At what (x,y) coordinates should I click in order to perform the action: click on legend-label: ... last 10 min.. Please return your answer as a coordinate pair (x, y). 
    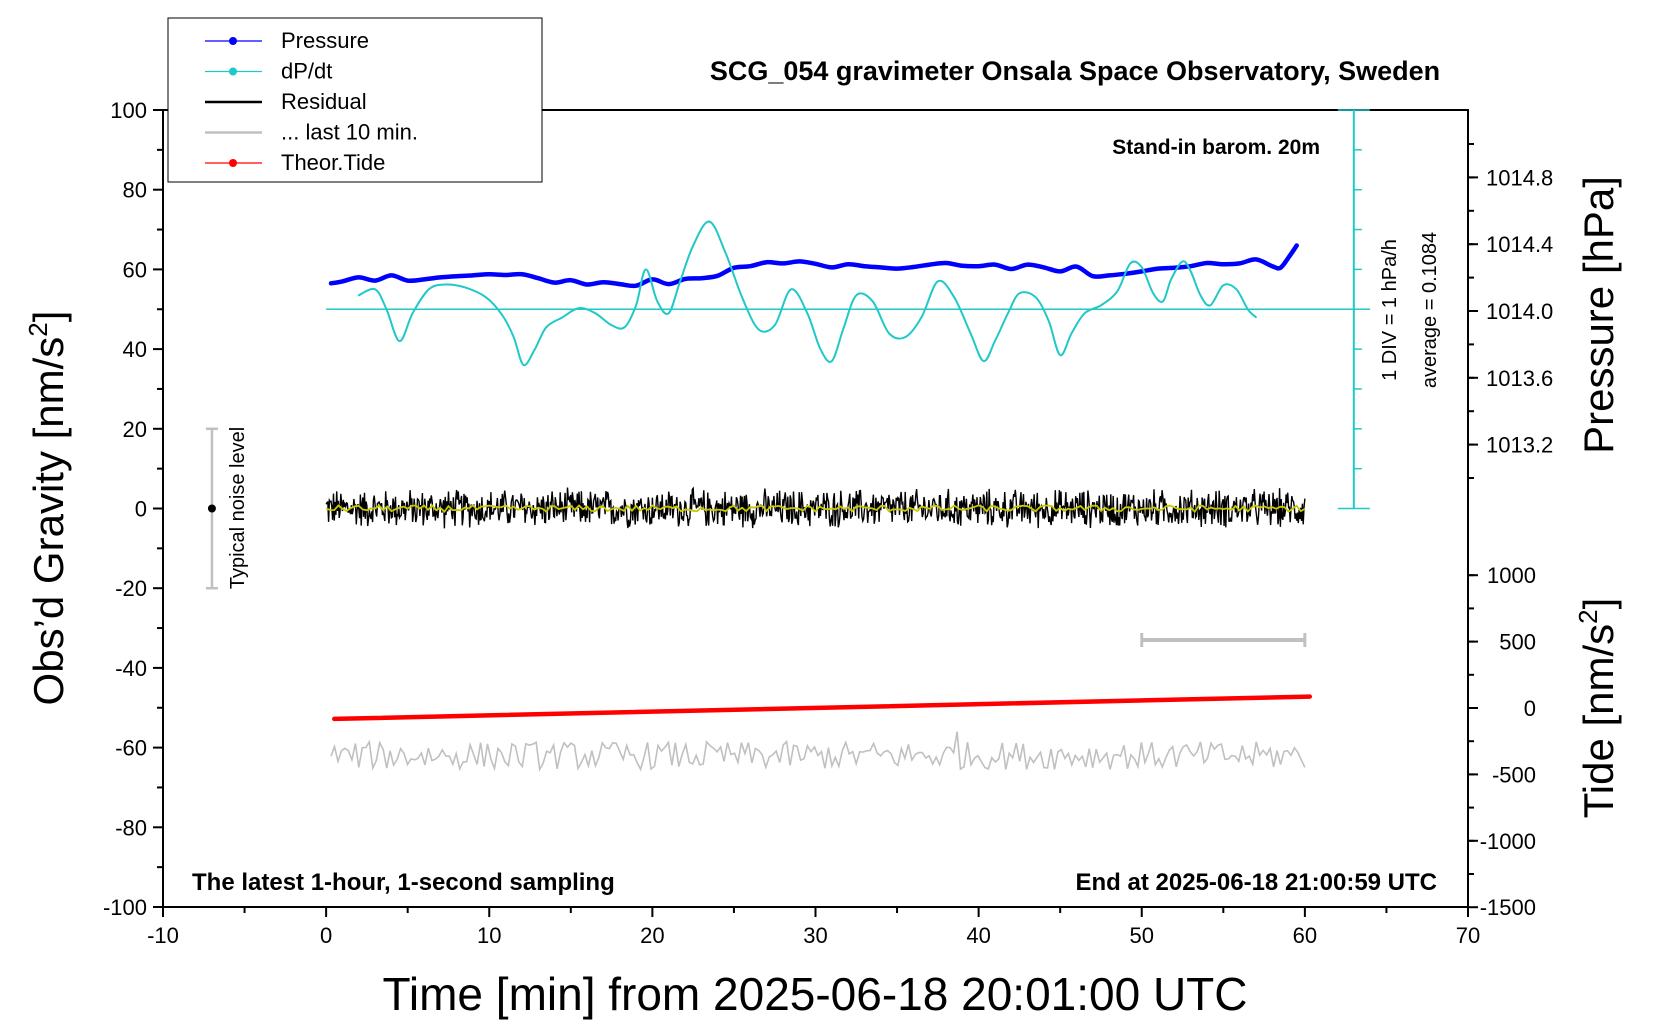
    Looking at the image, I should click on (349, 132).